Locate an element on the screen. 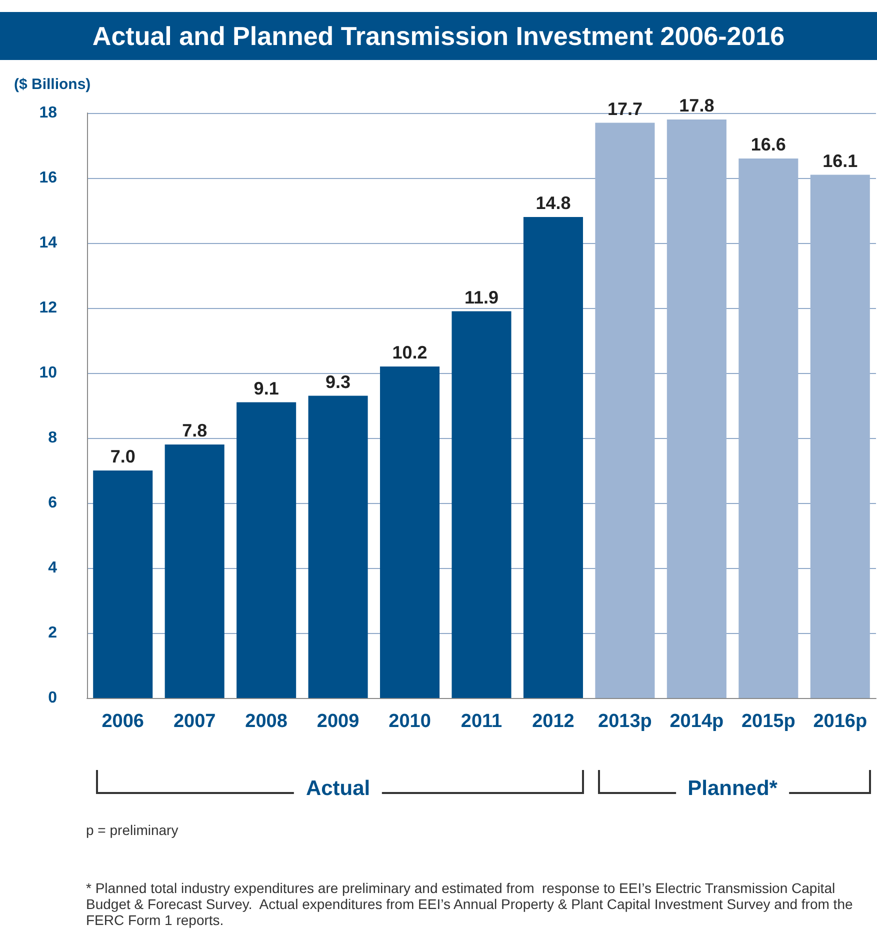  data-label: 16.1 is located at coordinates (840, 160).